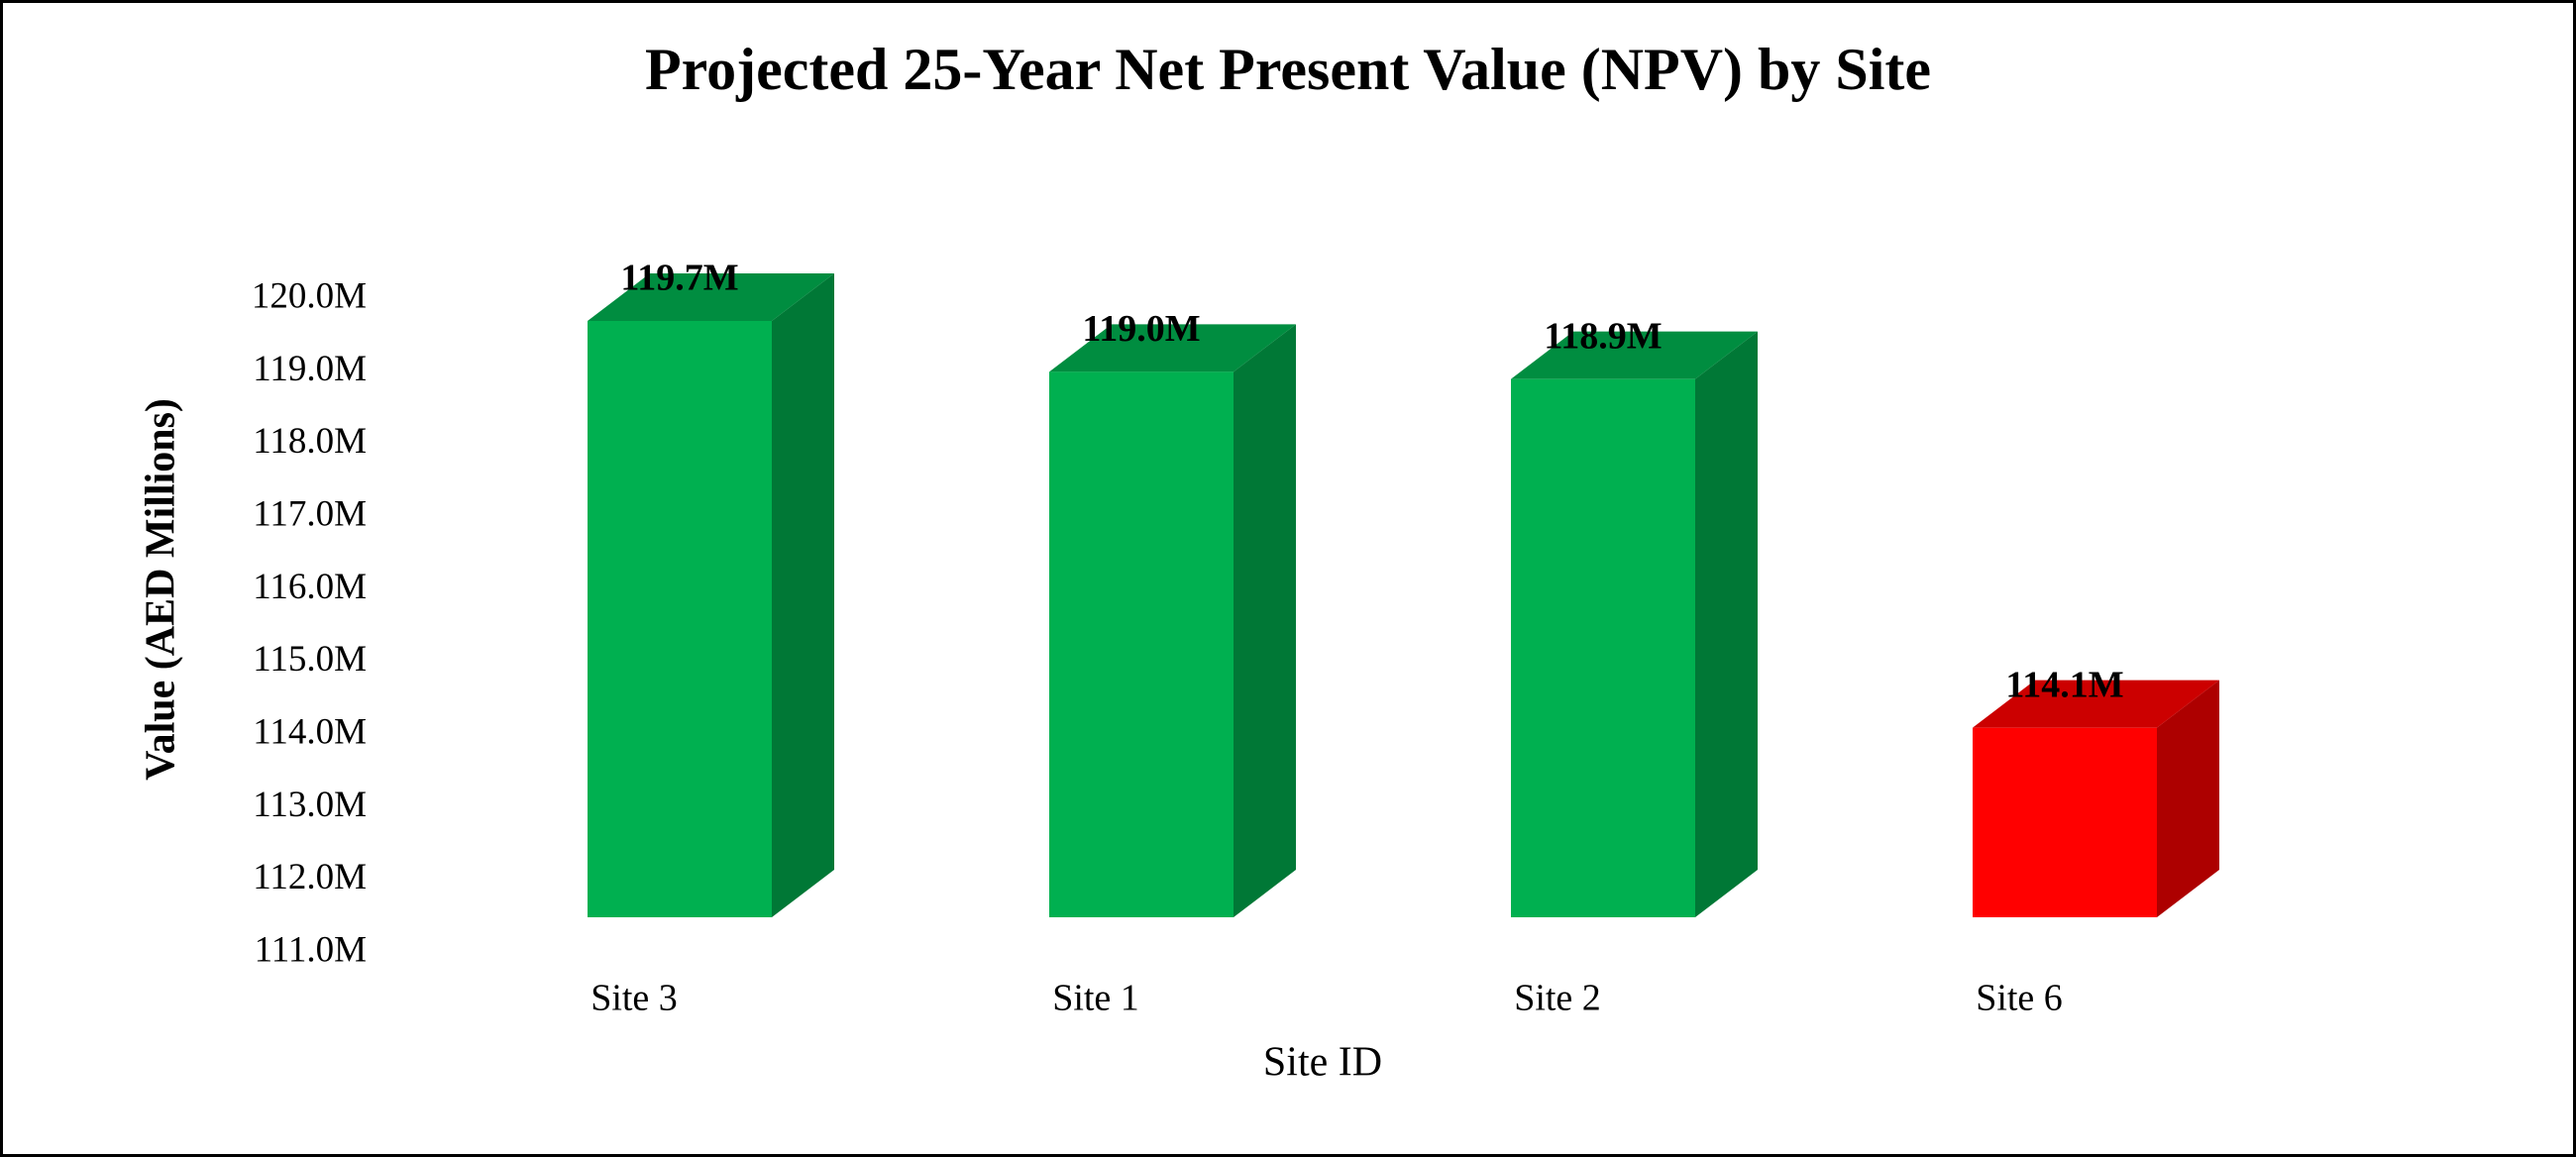 The image size is (2576, 1157). Describe the element at coordinates (310, 587) in the screenshot. I see `y-tick-label: 116.0M` at that location.